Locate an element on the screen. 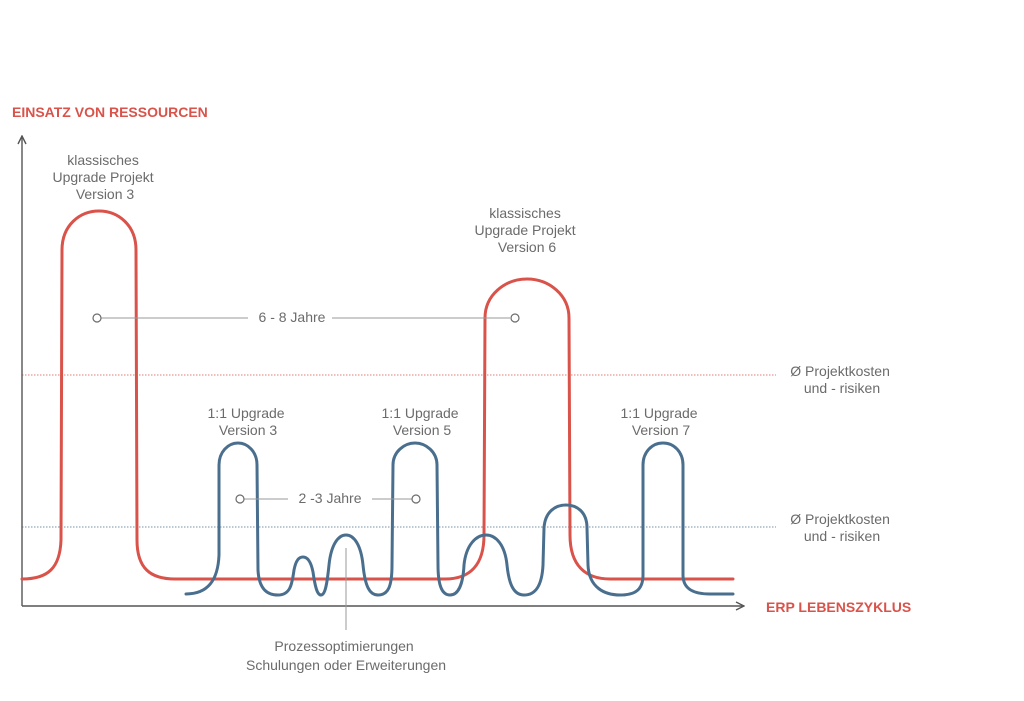  interval-short: 2 -3 Jahre is located at coordinates (328, 498).